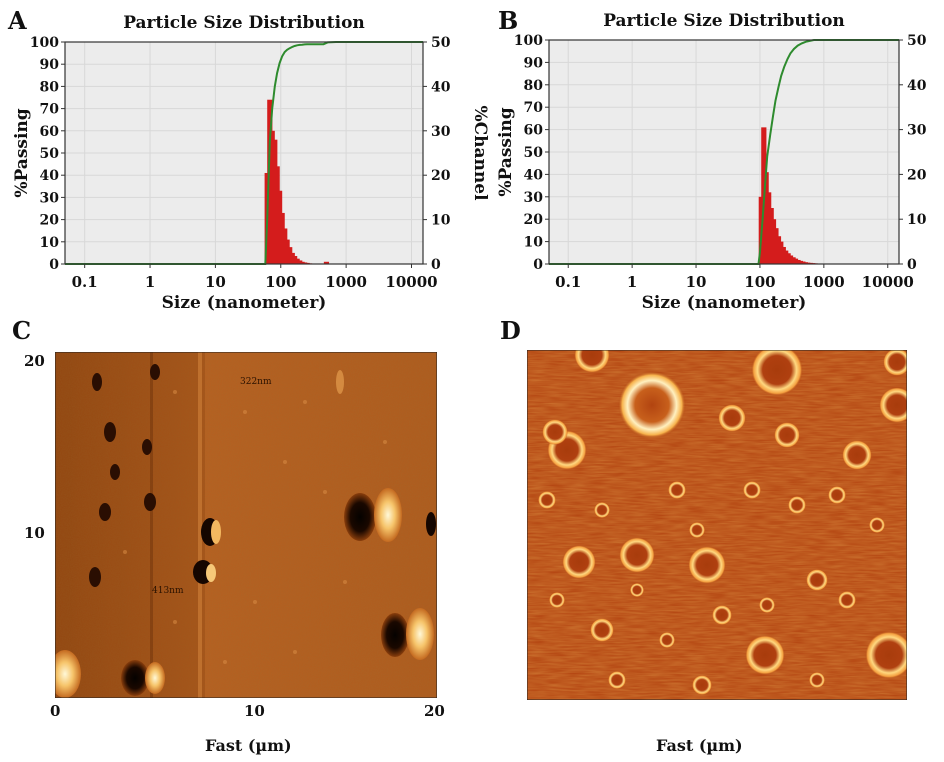 The width and height of the screenshot is (944, 762). Describe the element at coordinates (480, 153) in the screenshot. I see `chart-a-y2label: %Channel` at that location.